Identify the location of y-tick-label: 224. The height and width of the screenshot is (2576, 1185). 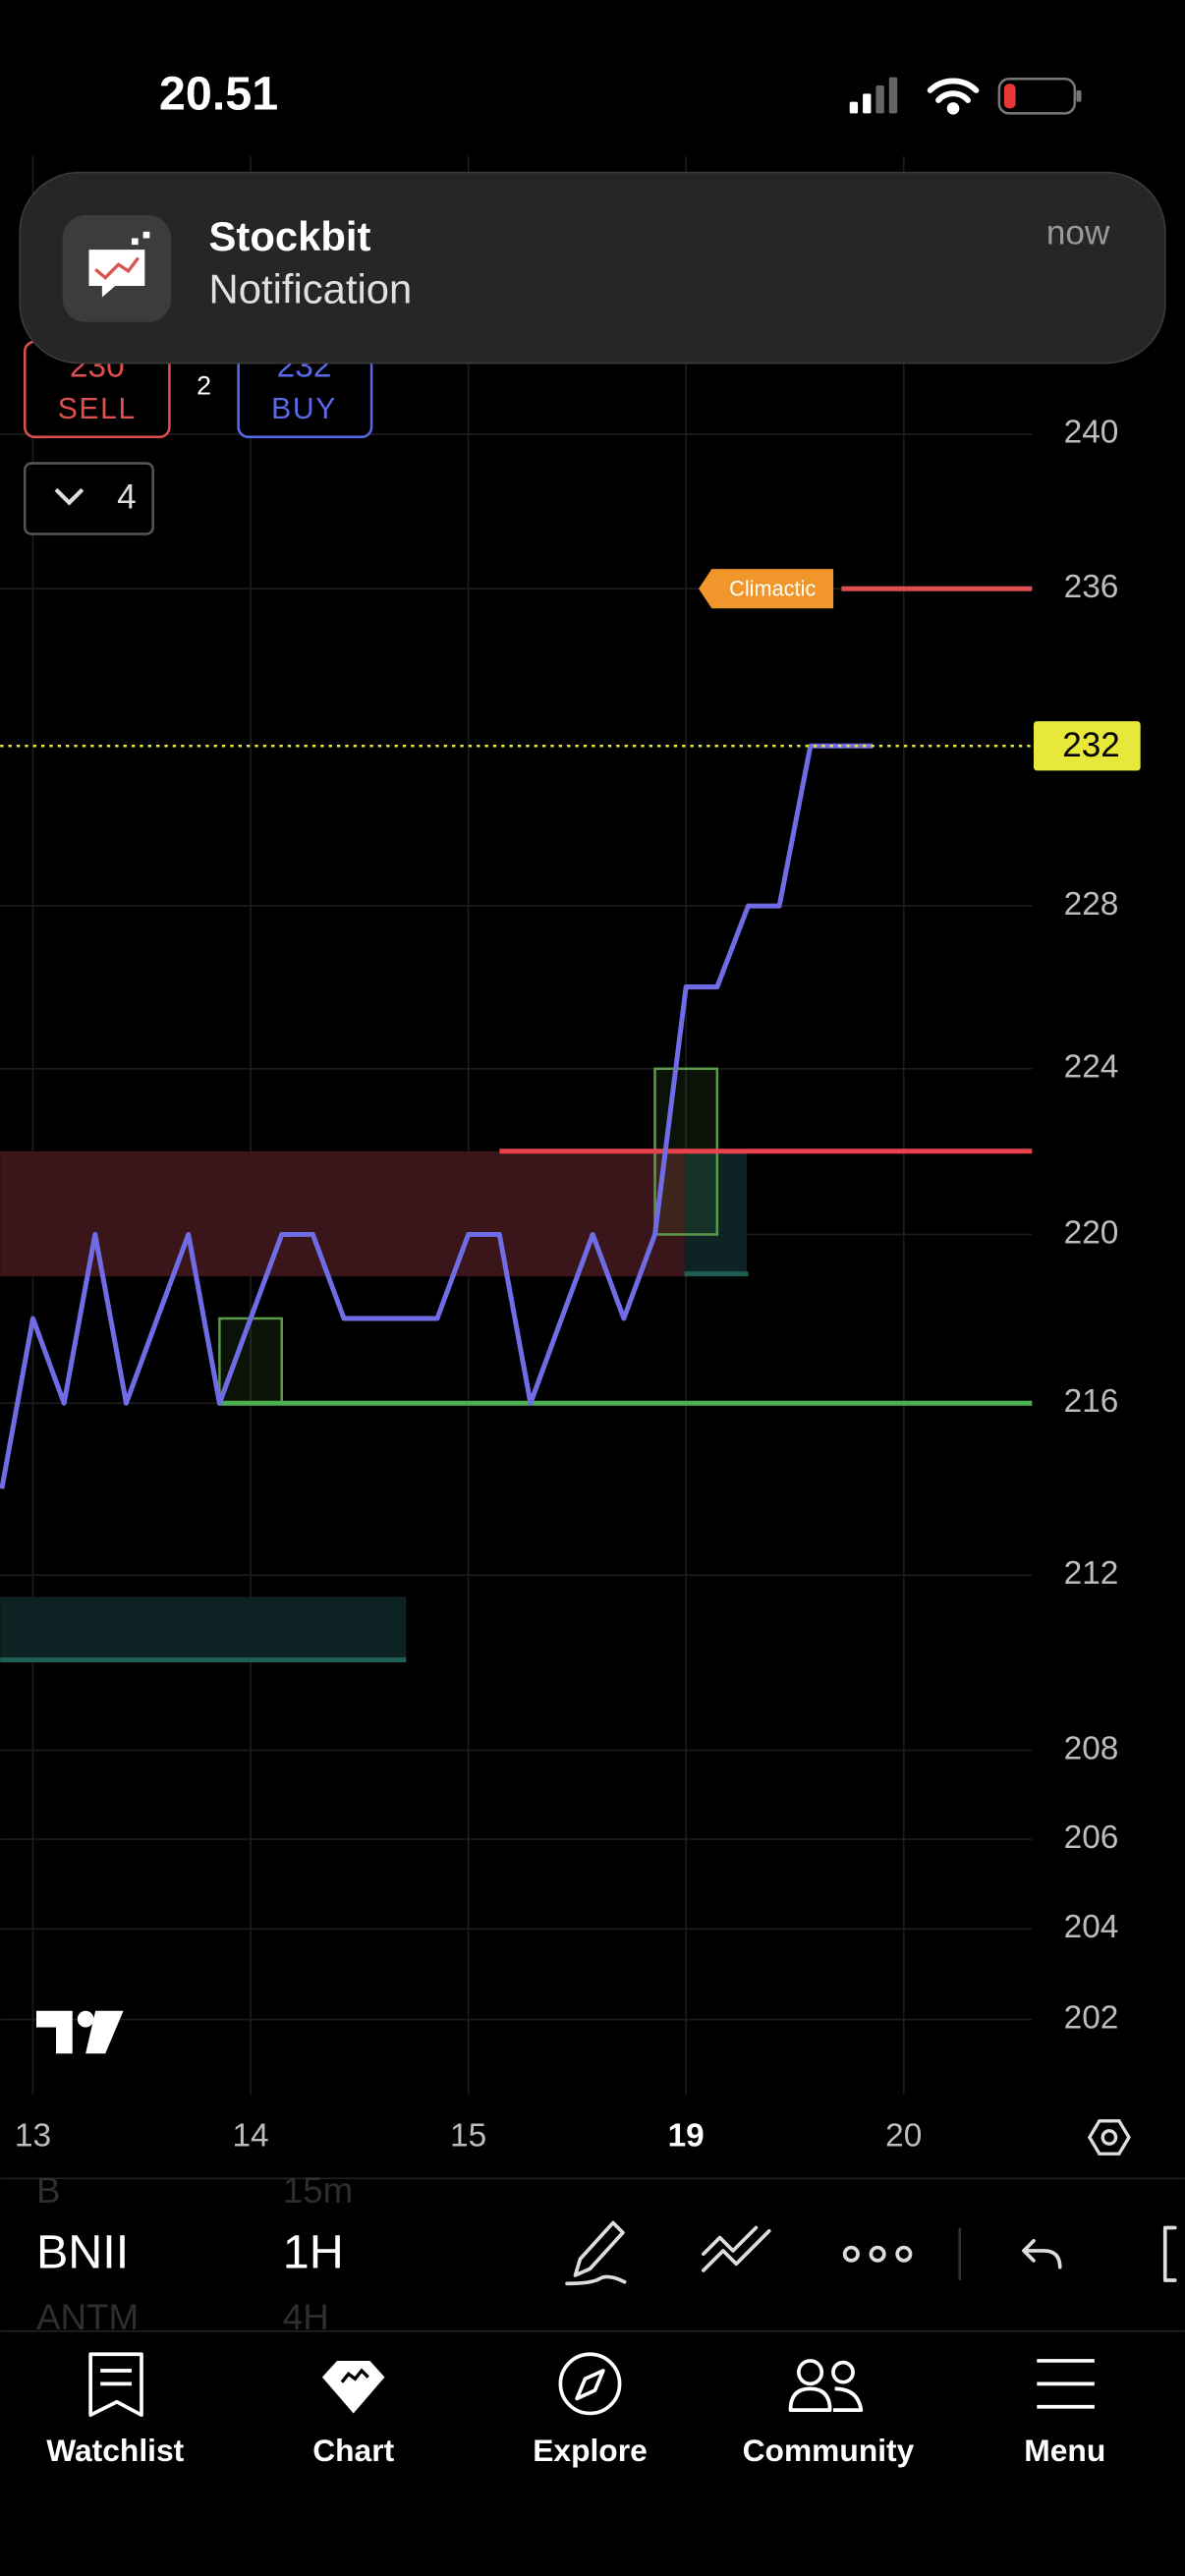
(1092, 1067).